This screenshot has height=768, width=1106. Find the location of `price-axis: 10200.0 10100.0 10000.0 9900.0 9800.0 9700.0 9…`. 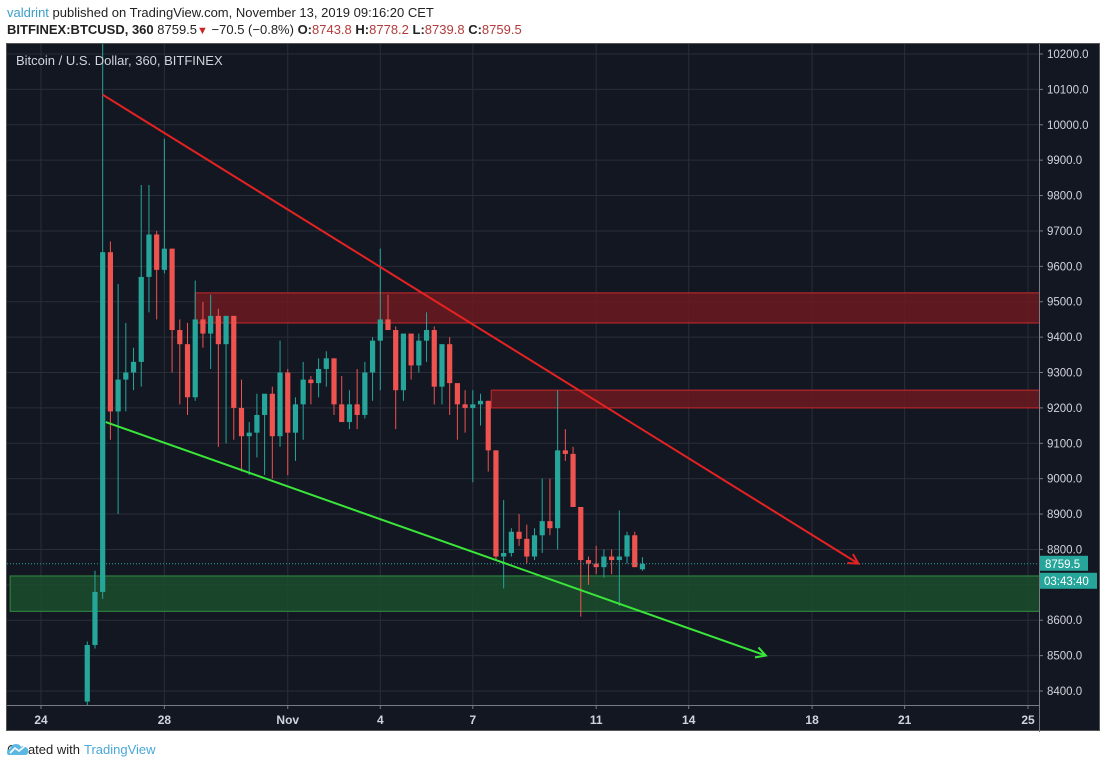

price-axis: 10200.0 10100.0 10000.0 9900.0 9800.0 9700.0 9… is located at coordinates (1068, 373).